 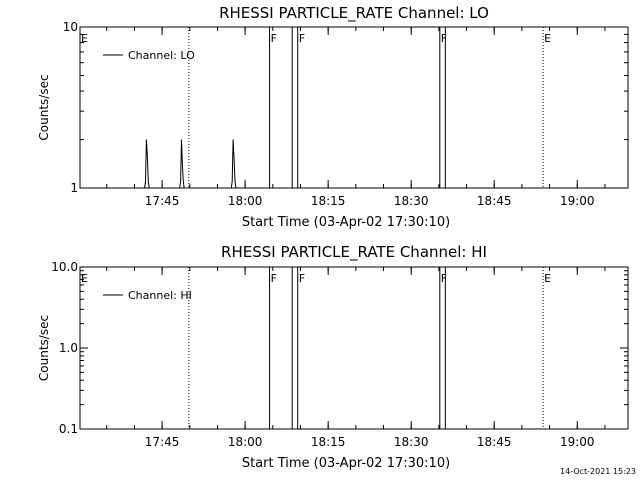 I want to click on chart-title: RHESSI PARTICLE_RATE Channel: LO, so click(x=354, y=13).